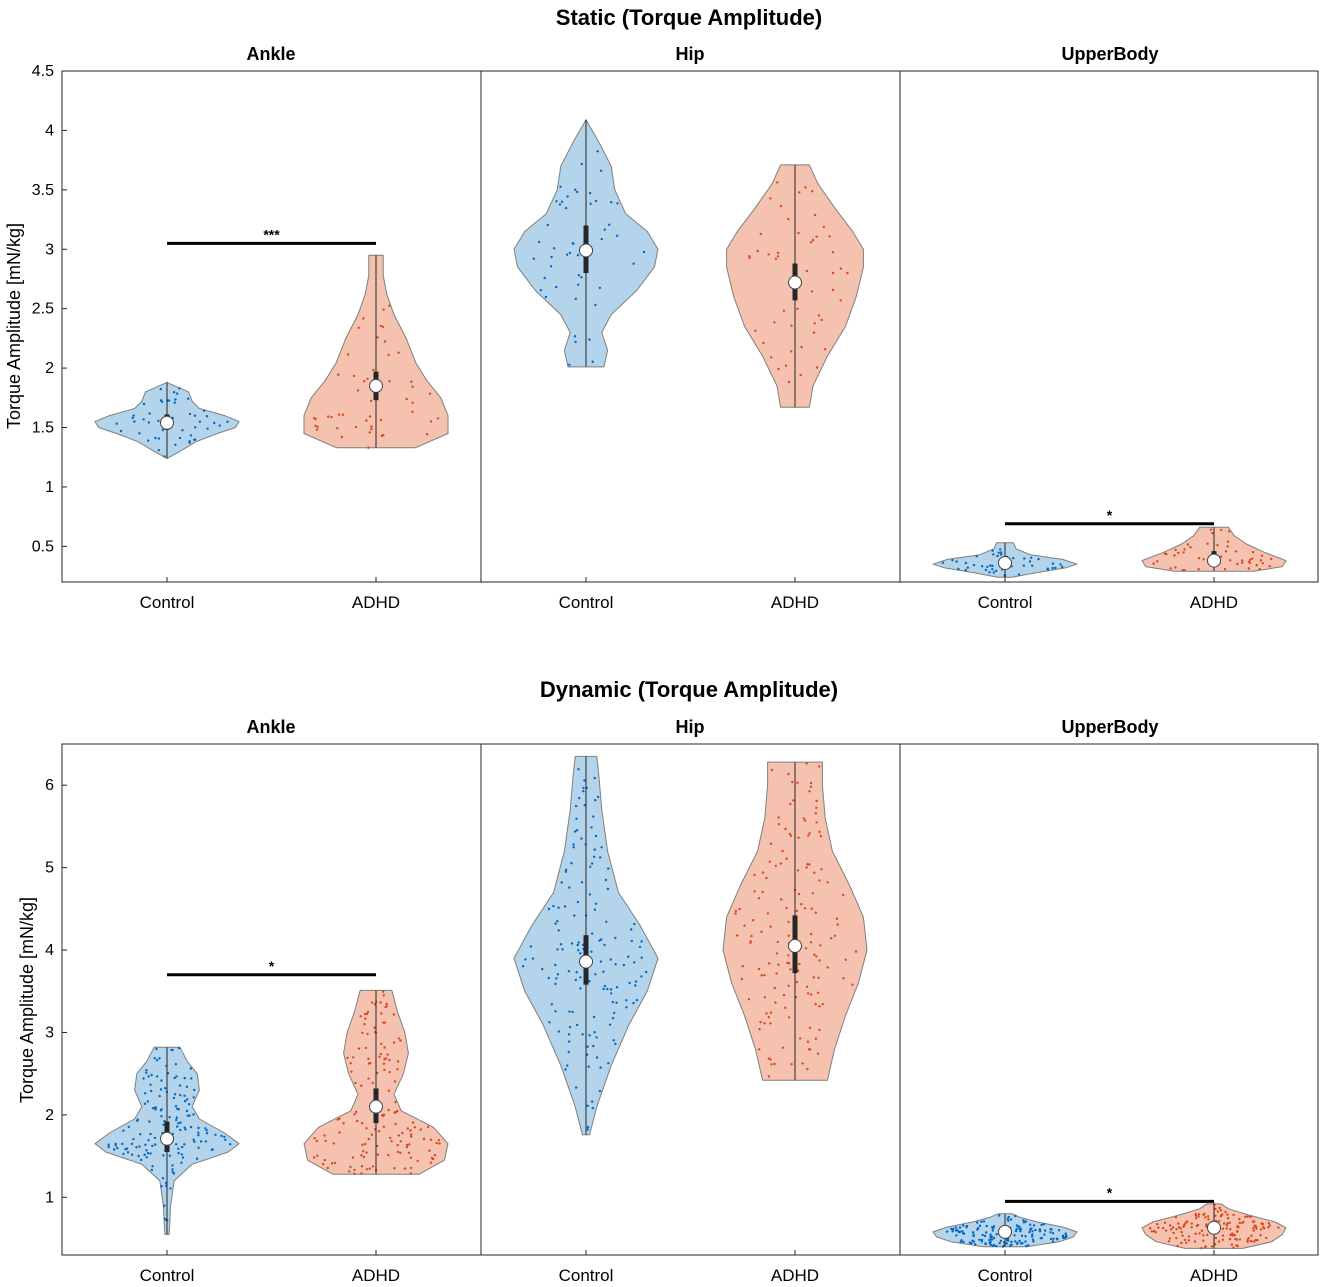 The width and height of the screenshot is (1325, 1287). I want to click on y-axis-label-static: Torque Amplitude [mN/kg], so click(14, 326).